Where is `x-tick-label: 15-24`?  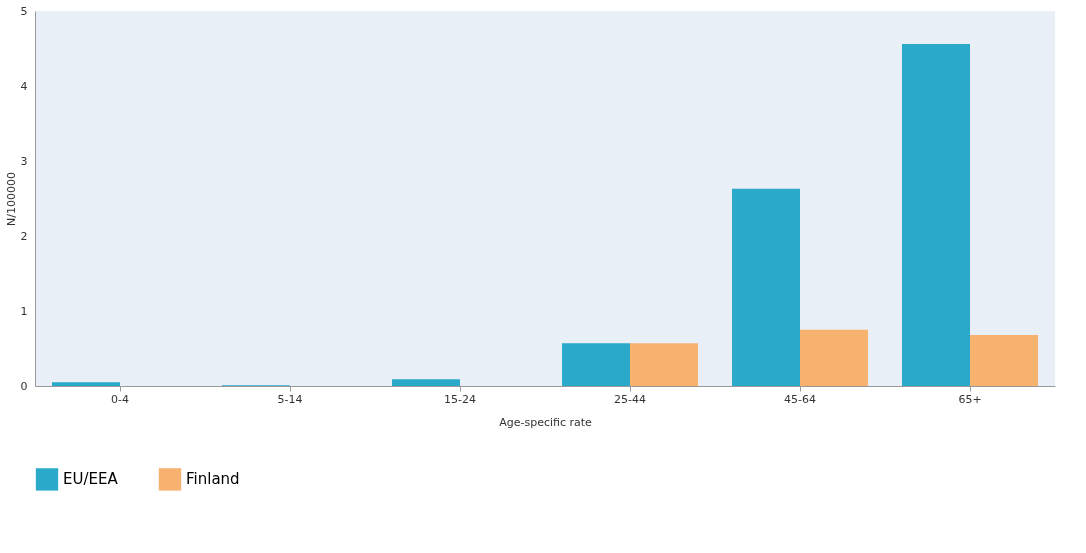
x-tick-label: 15-24 is located at coordinates (460, 399).